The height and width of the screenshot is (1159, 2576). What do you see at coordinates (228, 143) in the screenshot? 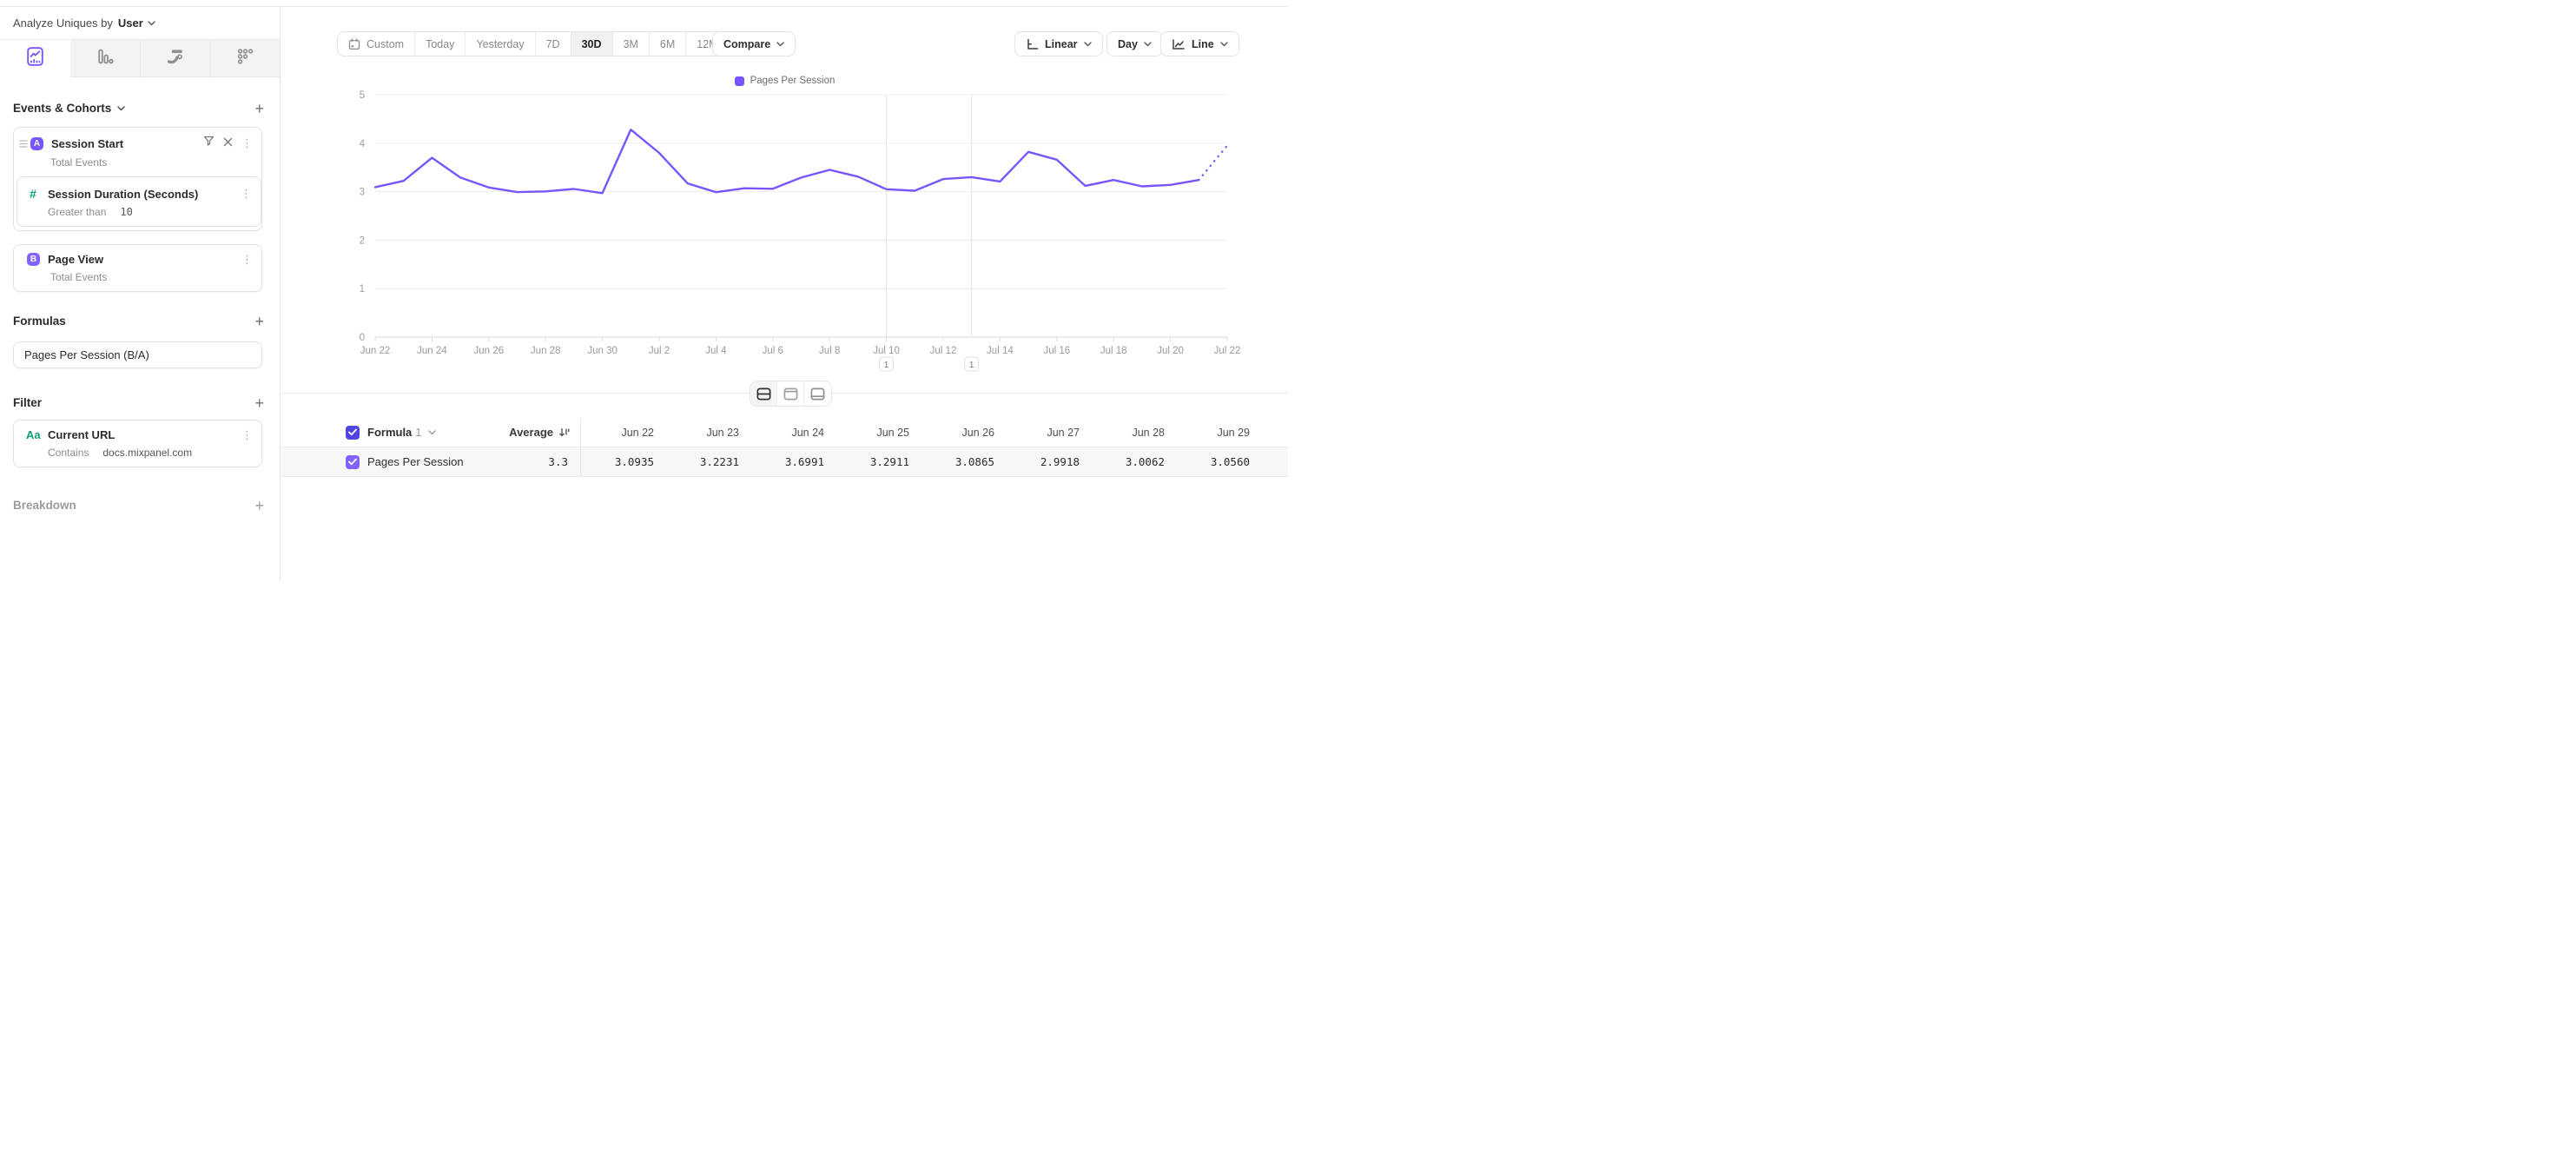
I see `close-icon` at bounding box center [228, 143].